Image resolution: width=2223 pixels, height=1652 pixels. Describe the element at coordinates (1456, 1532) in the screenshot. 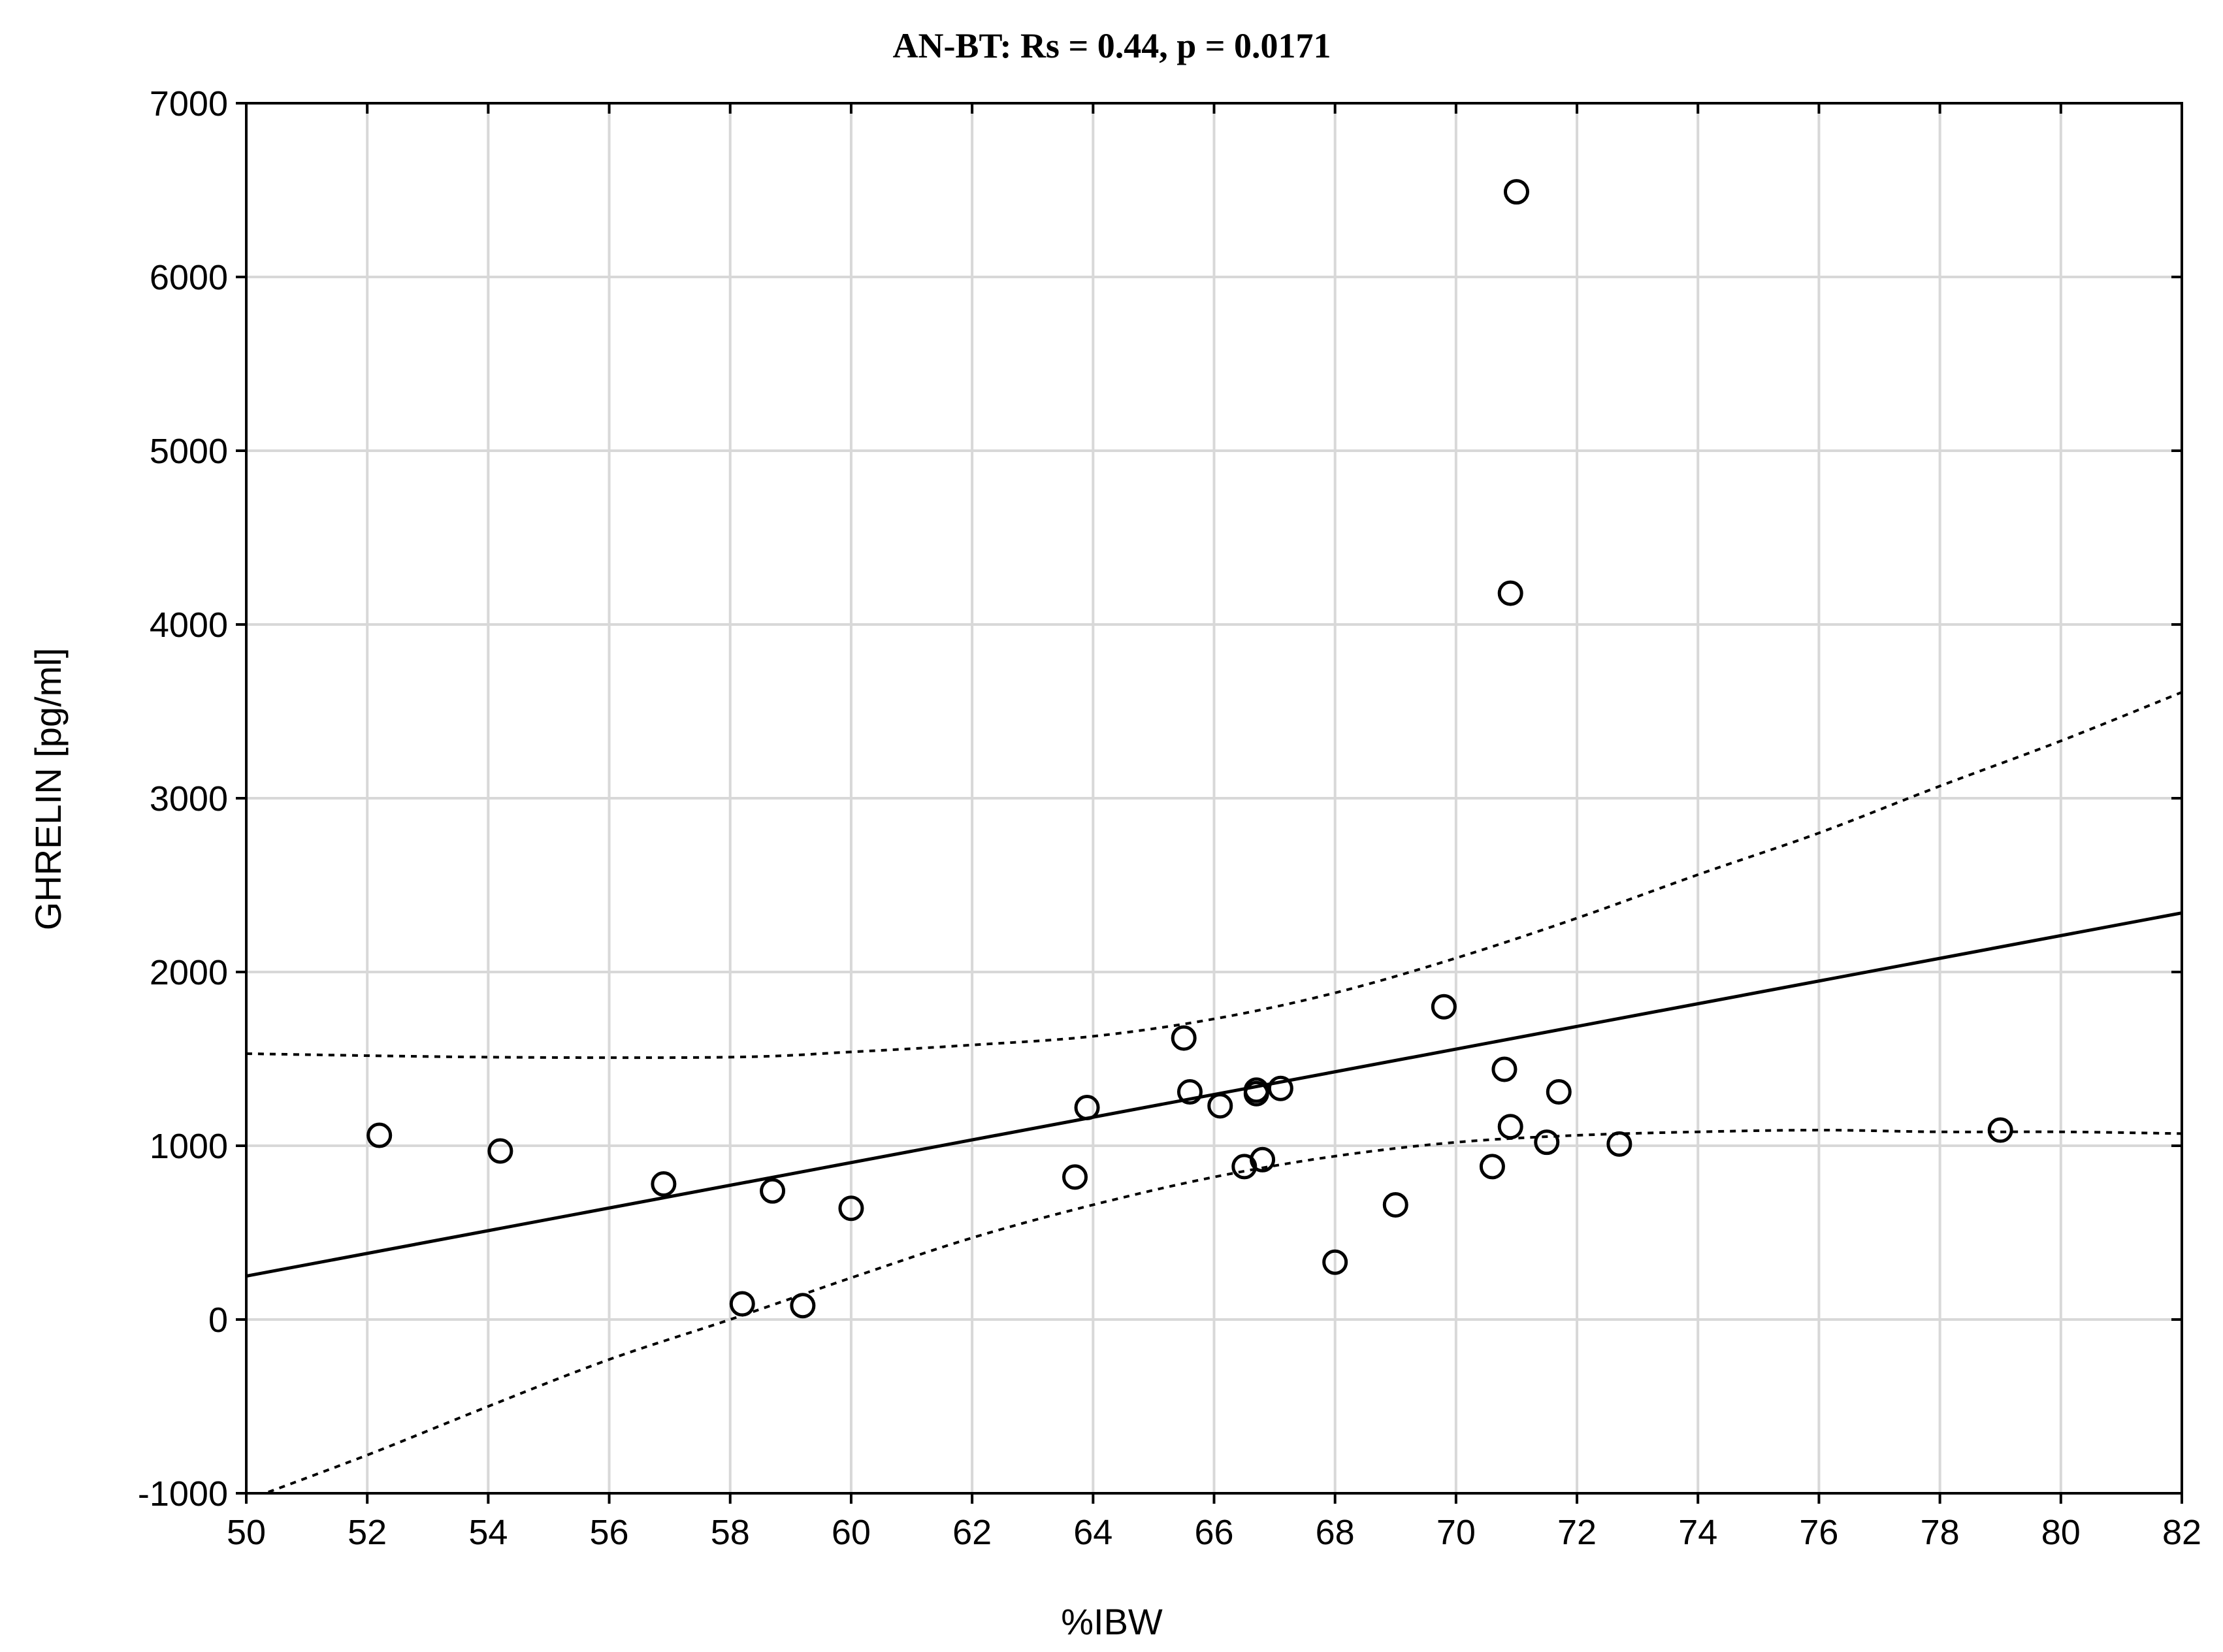

I see `x-tick-label: 70` at that location.